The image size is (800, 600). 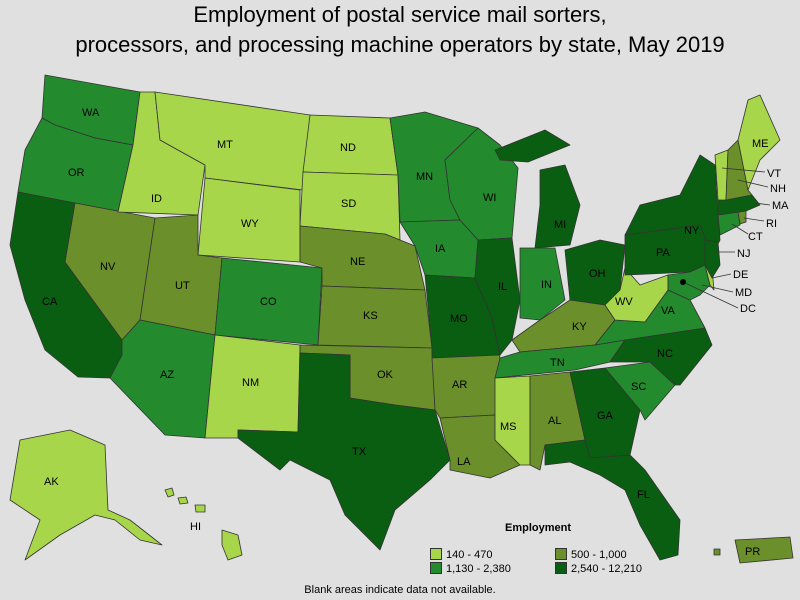 I want to click on label-in: IN, so click(x=546, y=285).